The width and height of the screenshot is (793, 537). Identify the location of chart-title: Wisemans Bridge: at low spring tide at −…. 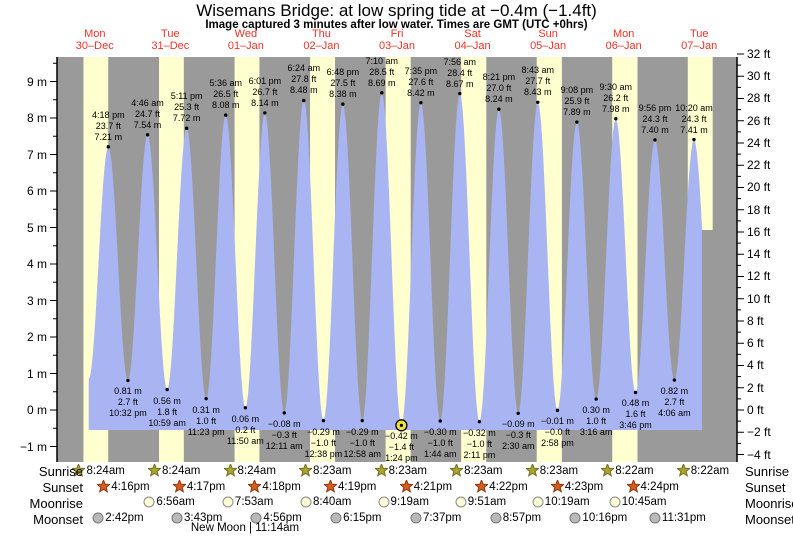
(396, 10).